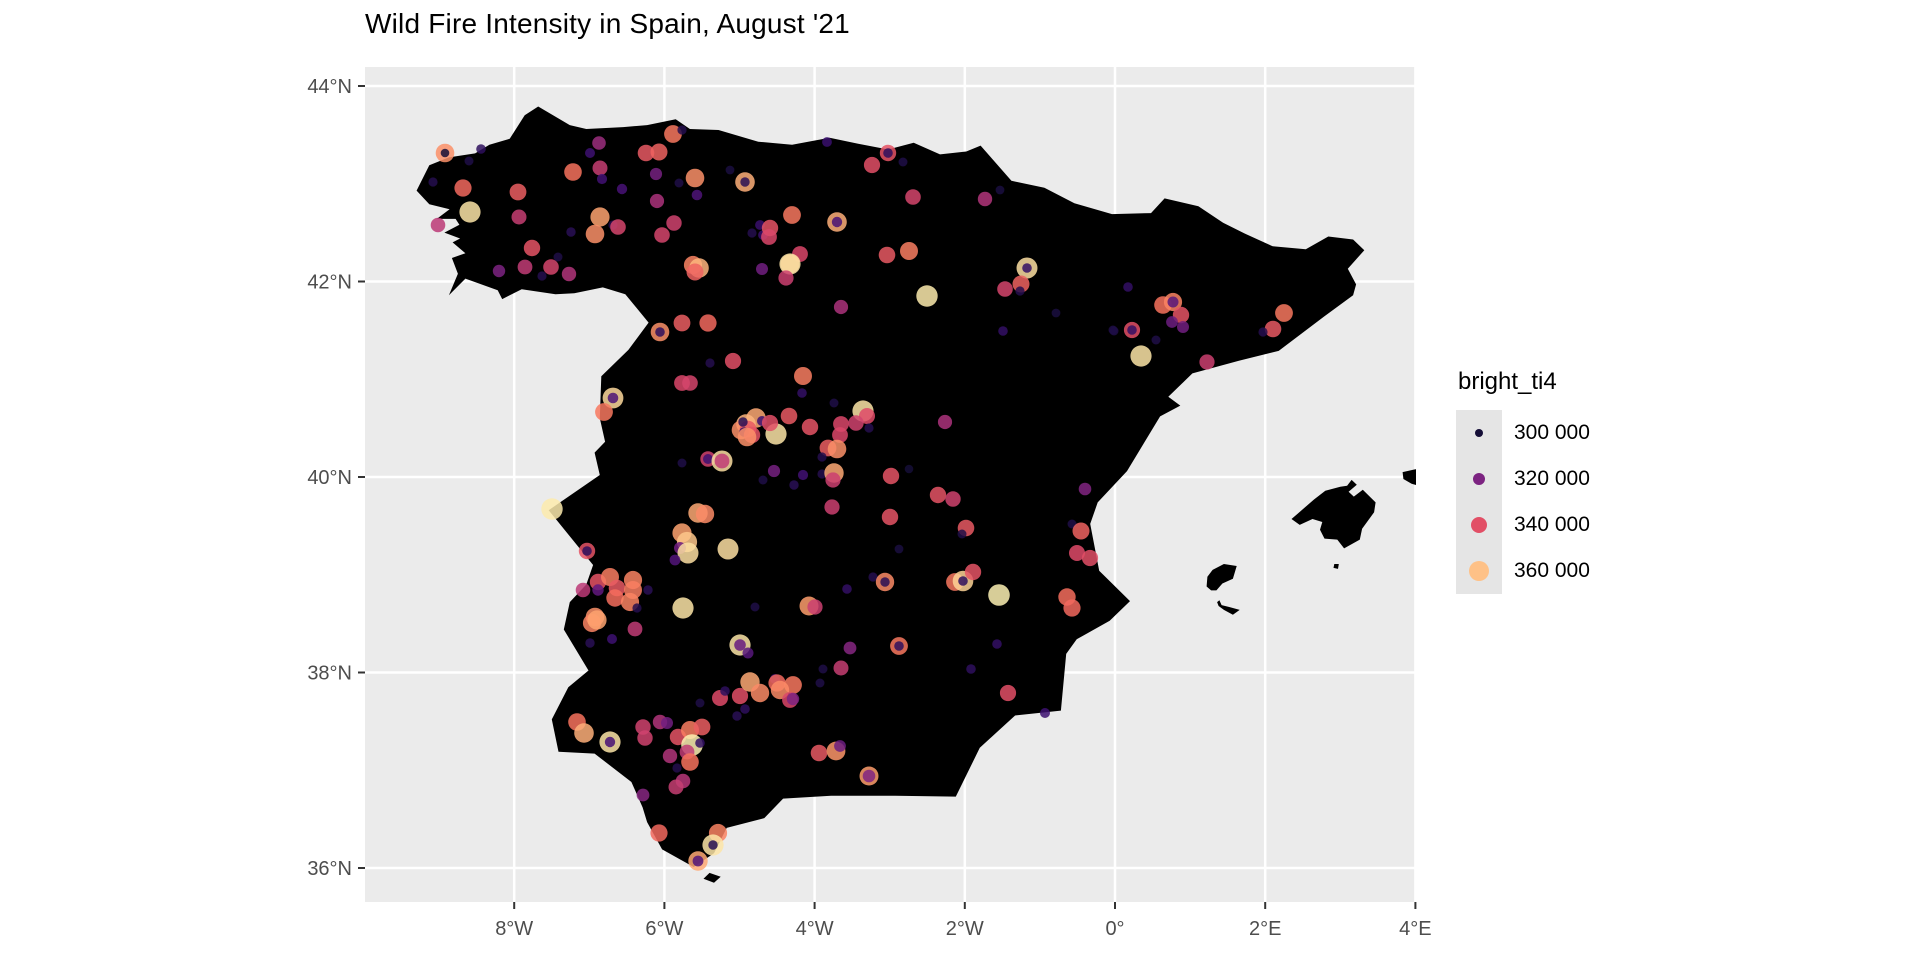  What do you see at coordinates (1507, 381) in the screenshot?
I see `legend-title: bright_ti4` at bounding box center [1507, 381].